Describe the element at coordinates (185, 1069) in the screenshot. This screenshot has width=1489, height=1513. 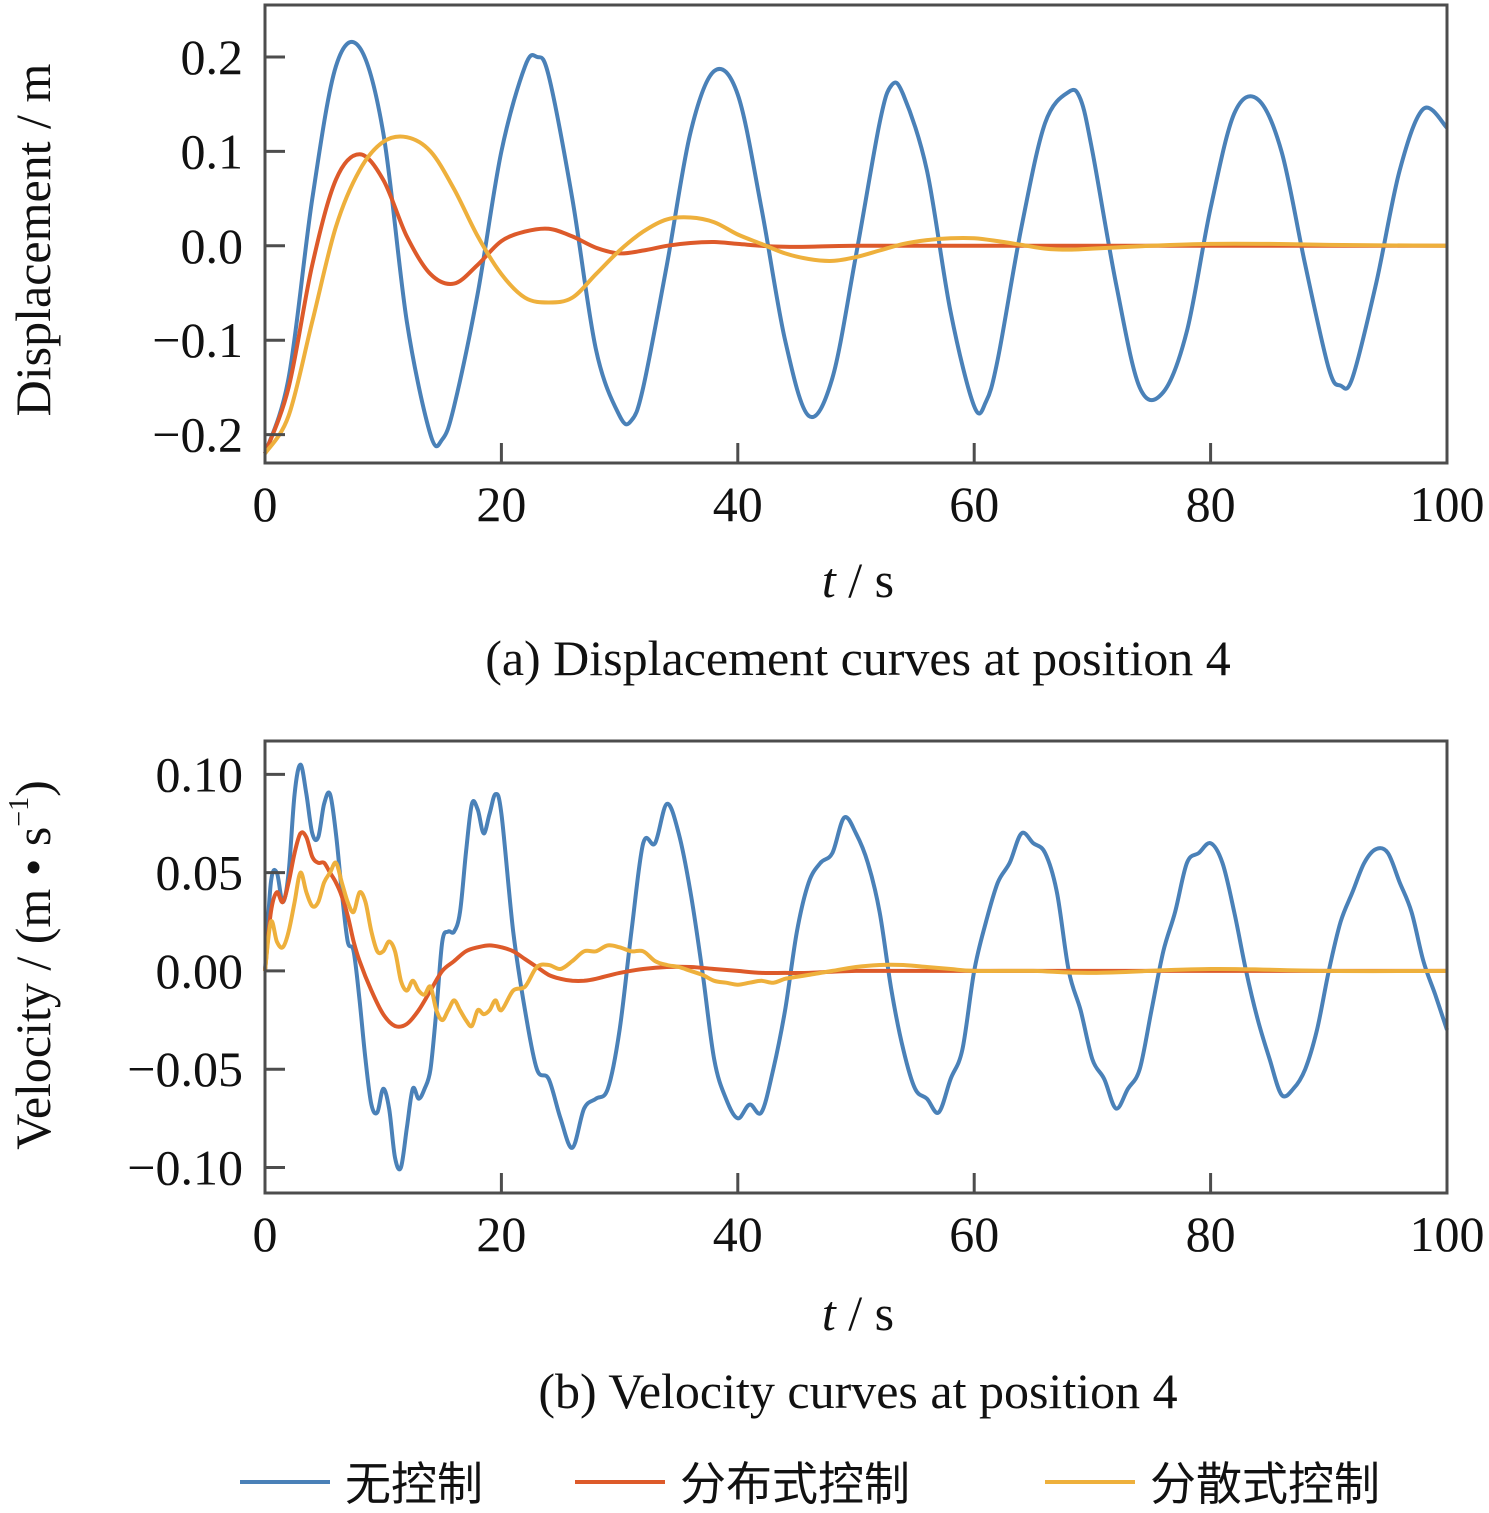
I see `velocity-y-tick-label: −0.05` at that location.